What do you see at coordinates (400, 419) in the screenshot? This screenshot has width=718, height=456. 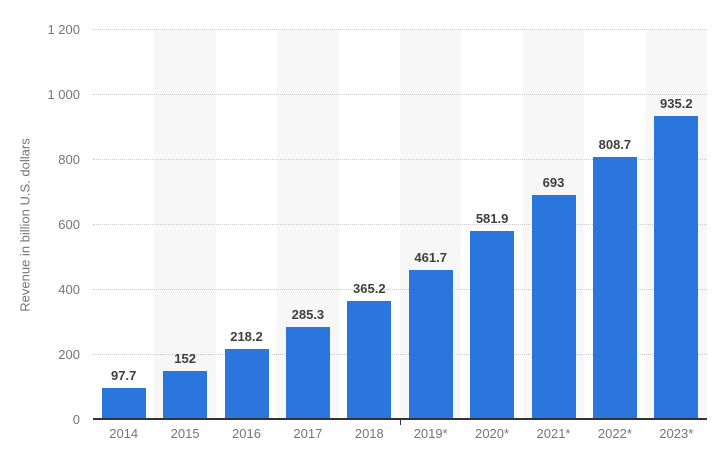 I see `x-axis-line` at bounding box center [400, 419].